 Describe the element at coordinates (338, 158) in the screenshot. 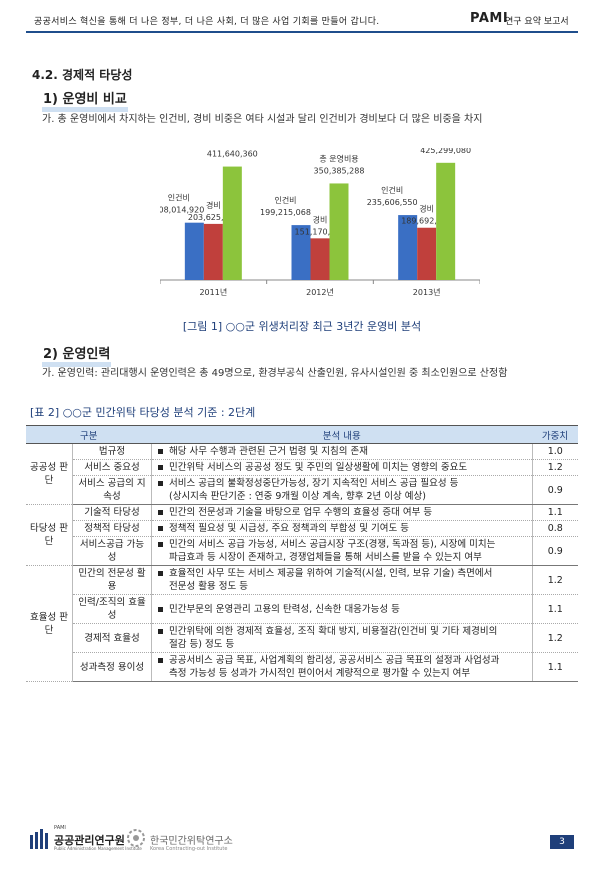

I see `series-name-label: 총 운영비용` at that location.